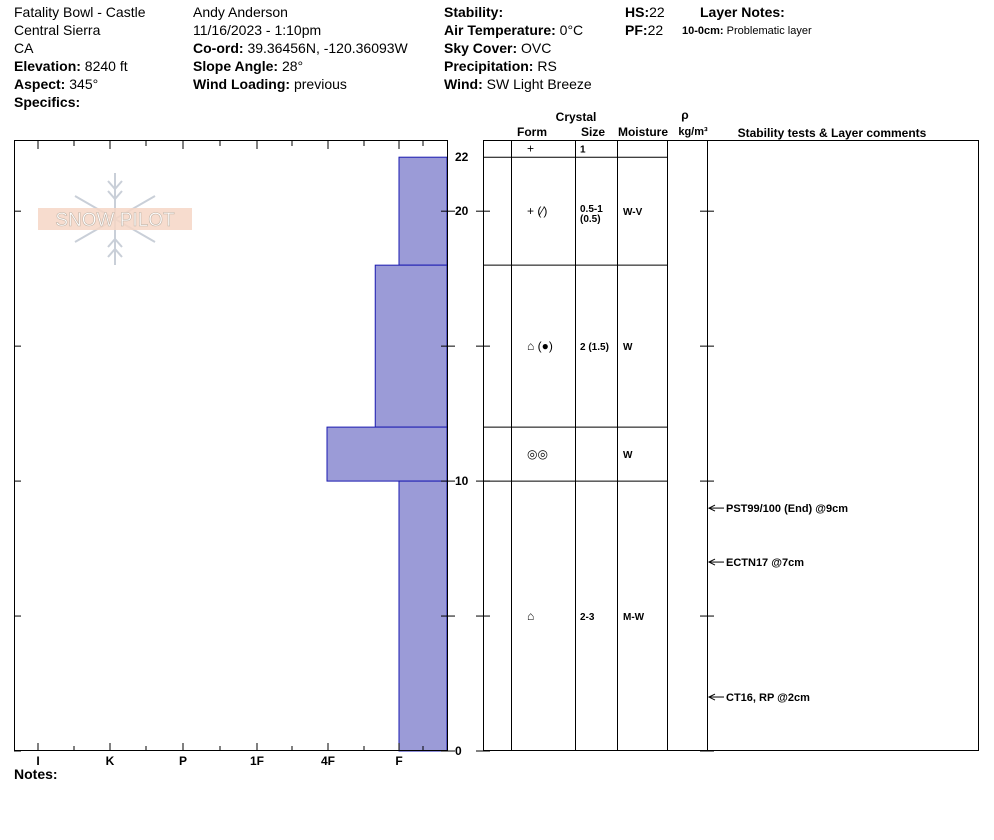 The height and width of the screenshot is (840, 994). Describe the element at coordinates (537, 211) in the screenshot. I see `layer-form-1: + (⁄)` at that location.